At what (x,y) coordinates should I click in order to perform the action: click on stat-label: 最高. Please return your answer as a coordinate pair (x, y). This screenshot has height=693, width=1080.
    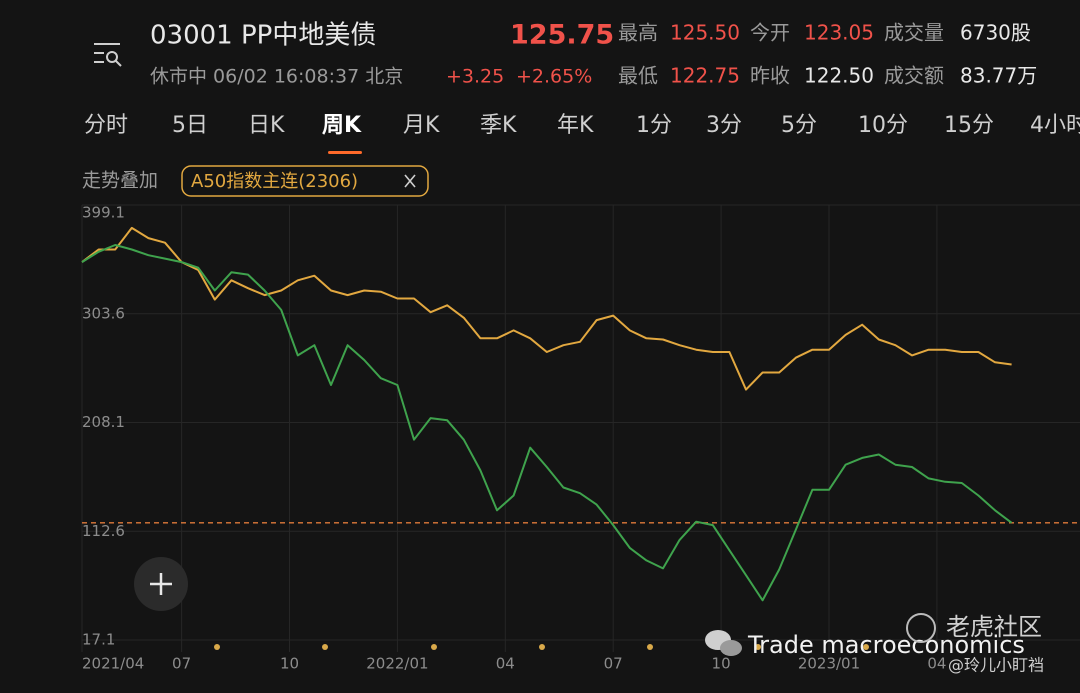
    Looking at the image, I should click on (638, 33).